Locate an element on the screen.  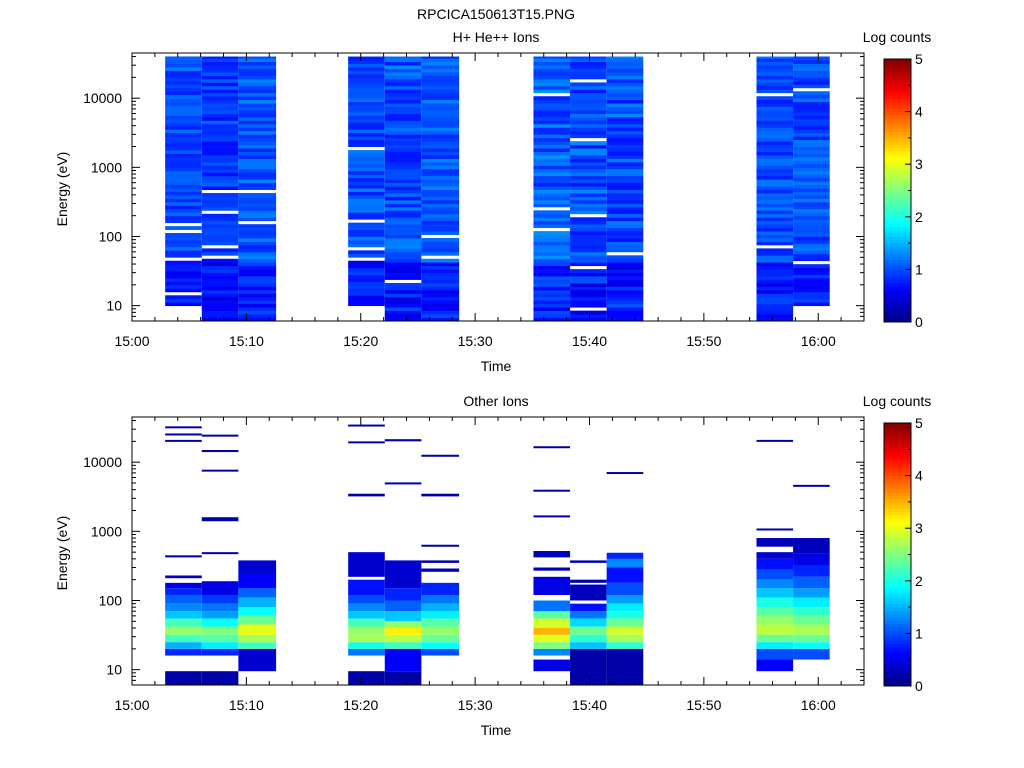
colorbar-tick-label: 3 is located at coordinates (919, 528).